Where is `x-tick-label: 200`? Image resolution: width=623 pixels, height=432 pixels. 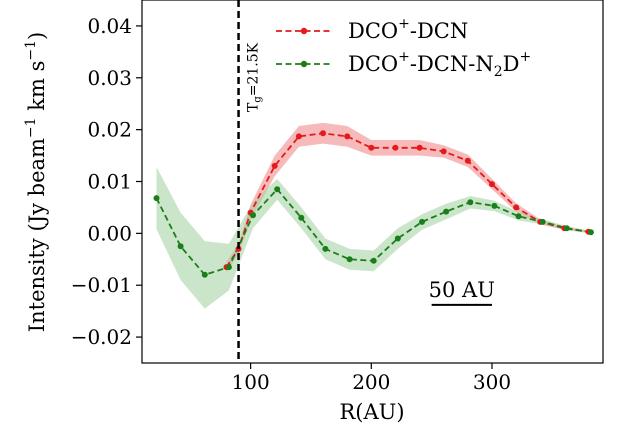
x-tick-label: 200 is located at coordinates (371, 382).